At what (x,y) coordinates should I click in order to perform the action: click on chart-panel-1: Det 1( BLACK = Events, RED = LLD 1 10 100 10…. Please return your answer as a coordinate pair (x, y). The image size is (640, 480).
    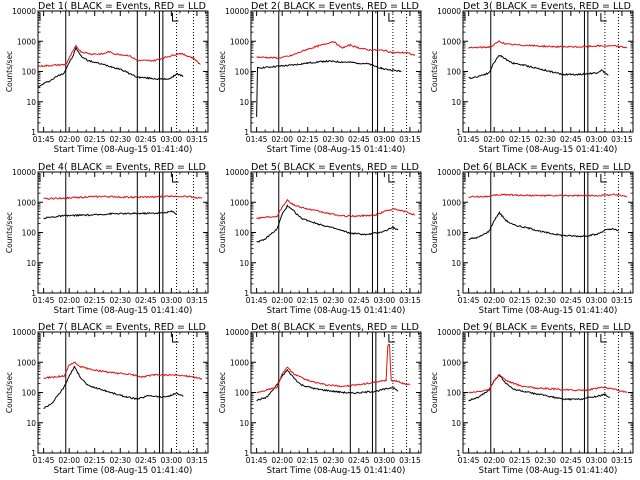
    Looking at the image, I should click on (107, 78).